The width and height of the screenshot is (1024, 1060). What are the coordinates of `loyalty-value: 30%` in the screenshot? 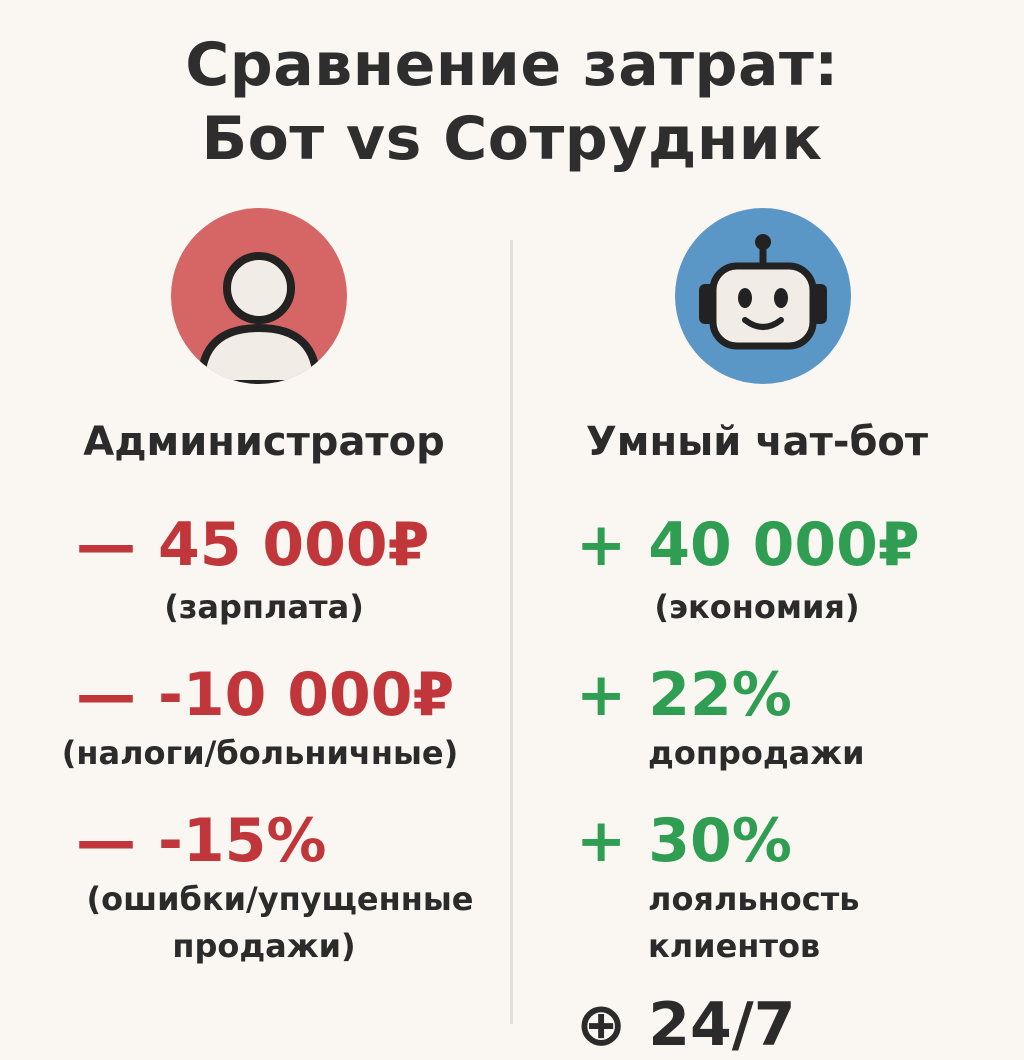 It's located at (720, 841).